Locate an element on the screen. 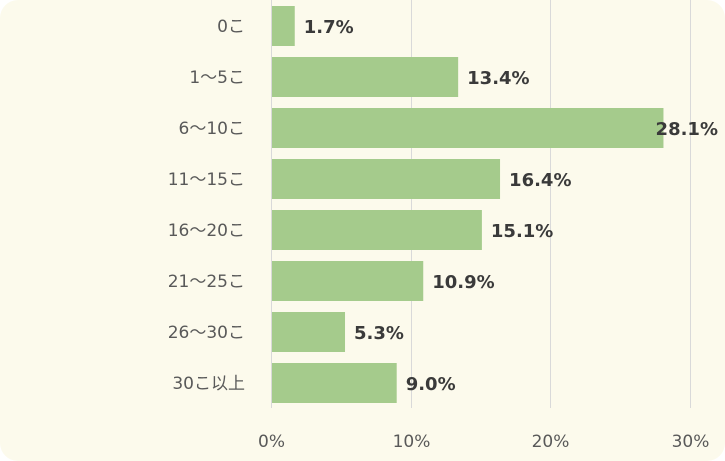 The width and height of the screenshot is (725, 461). category-labels: 0こ 1〜5こ 6〜10こ 11〜15こ 16〜20こ 21〜25こ 26〜30こ 30こ以上 is located at coordinates (206, 205).